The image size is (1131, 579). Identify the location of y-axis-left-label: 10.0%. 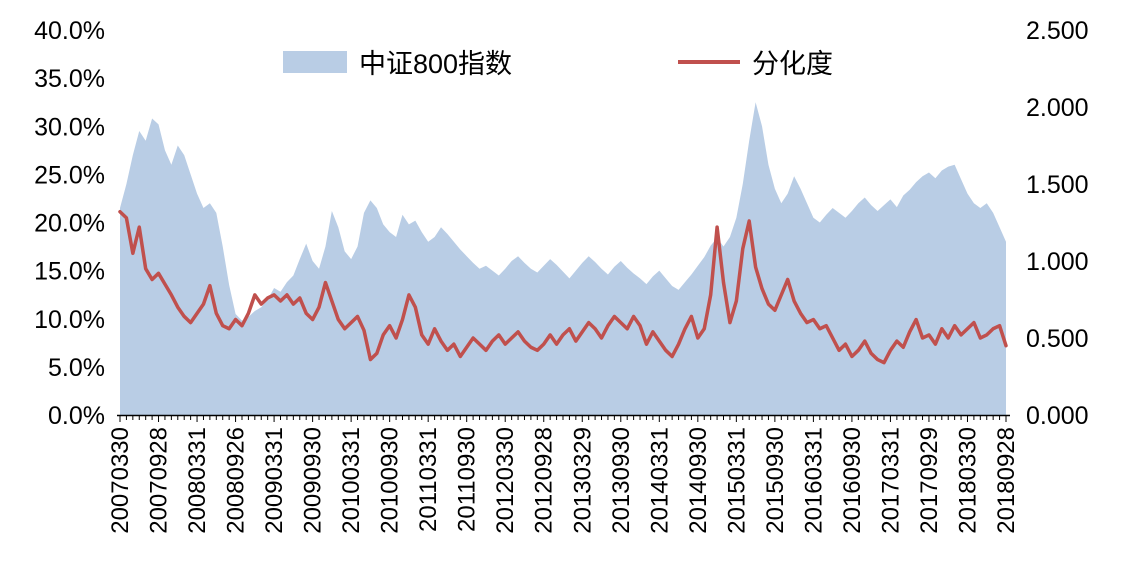
(69, 320).